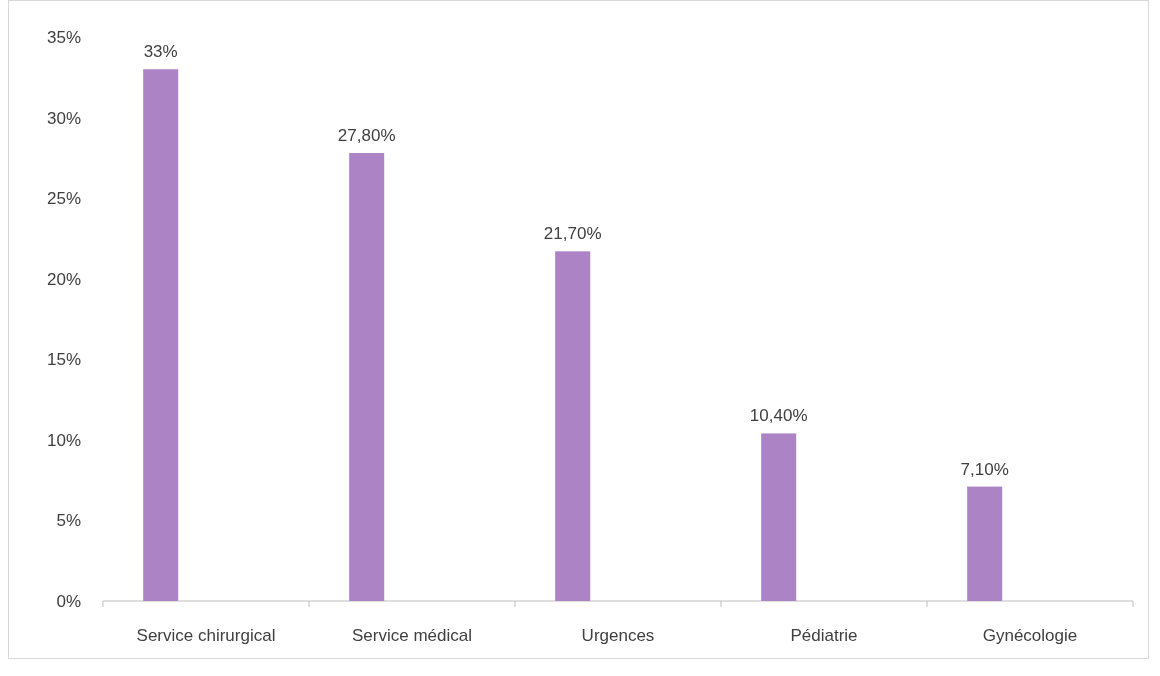 The height and width of the screenshot is (676, 1160). I want to click on y-tick-label: 30%, so click(63, 118).